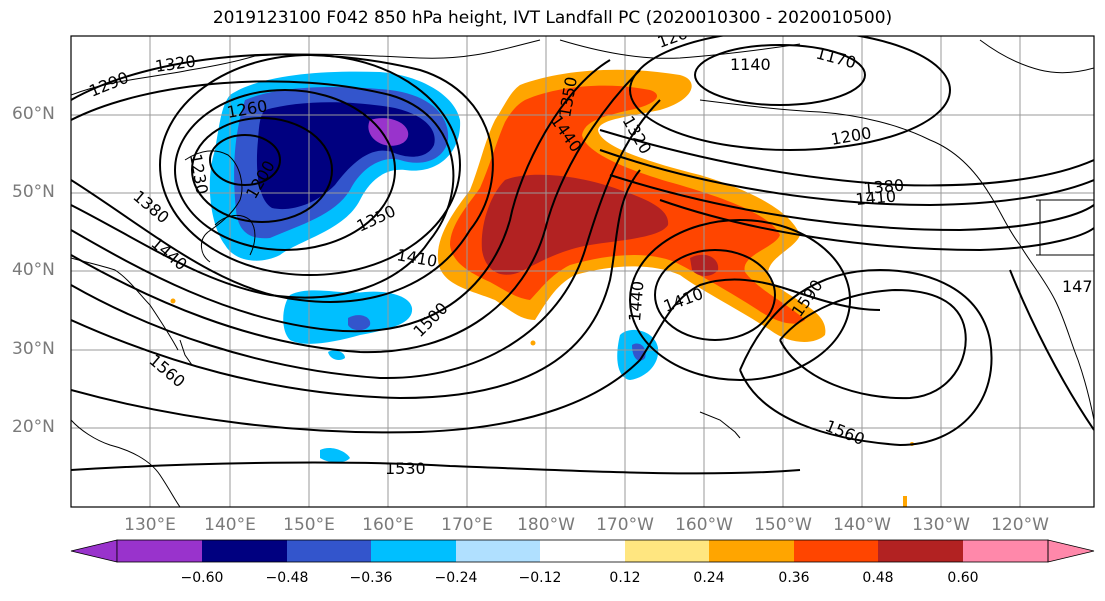 The width and height of the screenshot is (1105, 601). What do you see at coordinates (963, 578) in the screenshot?
I see `colorbar-tick-label: 0.60` at bounding box center [963, 578].